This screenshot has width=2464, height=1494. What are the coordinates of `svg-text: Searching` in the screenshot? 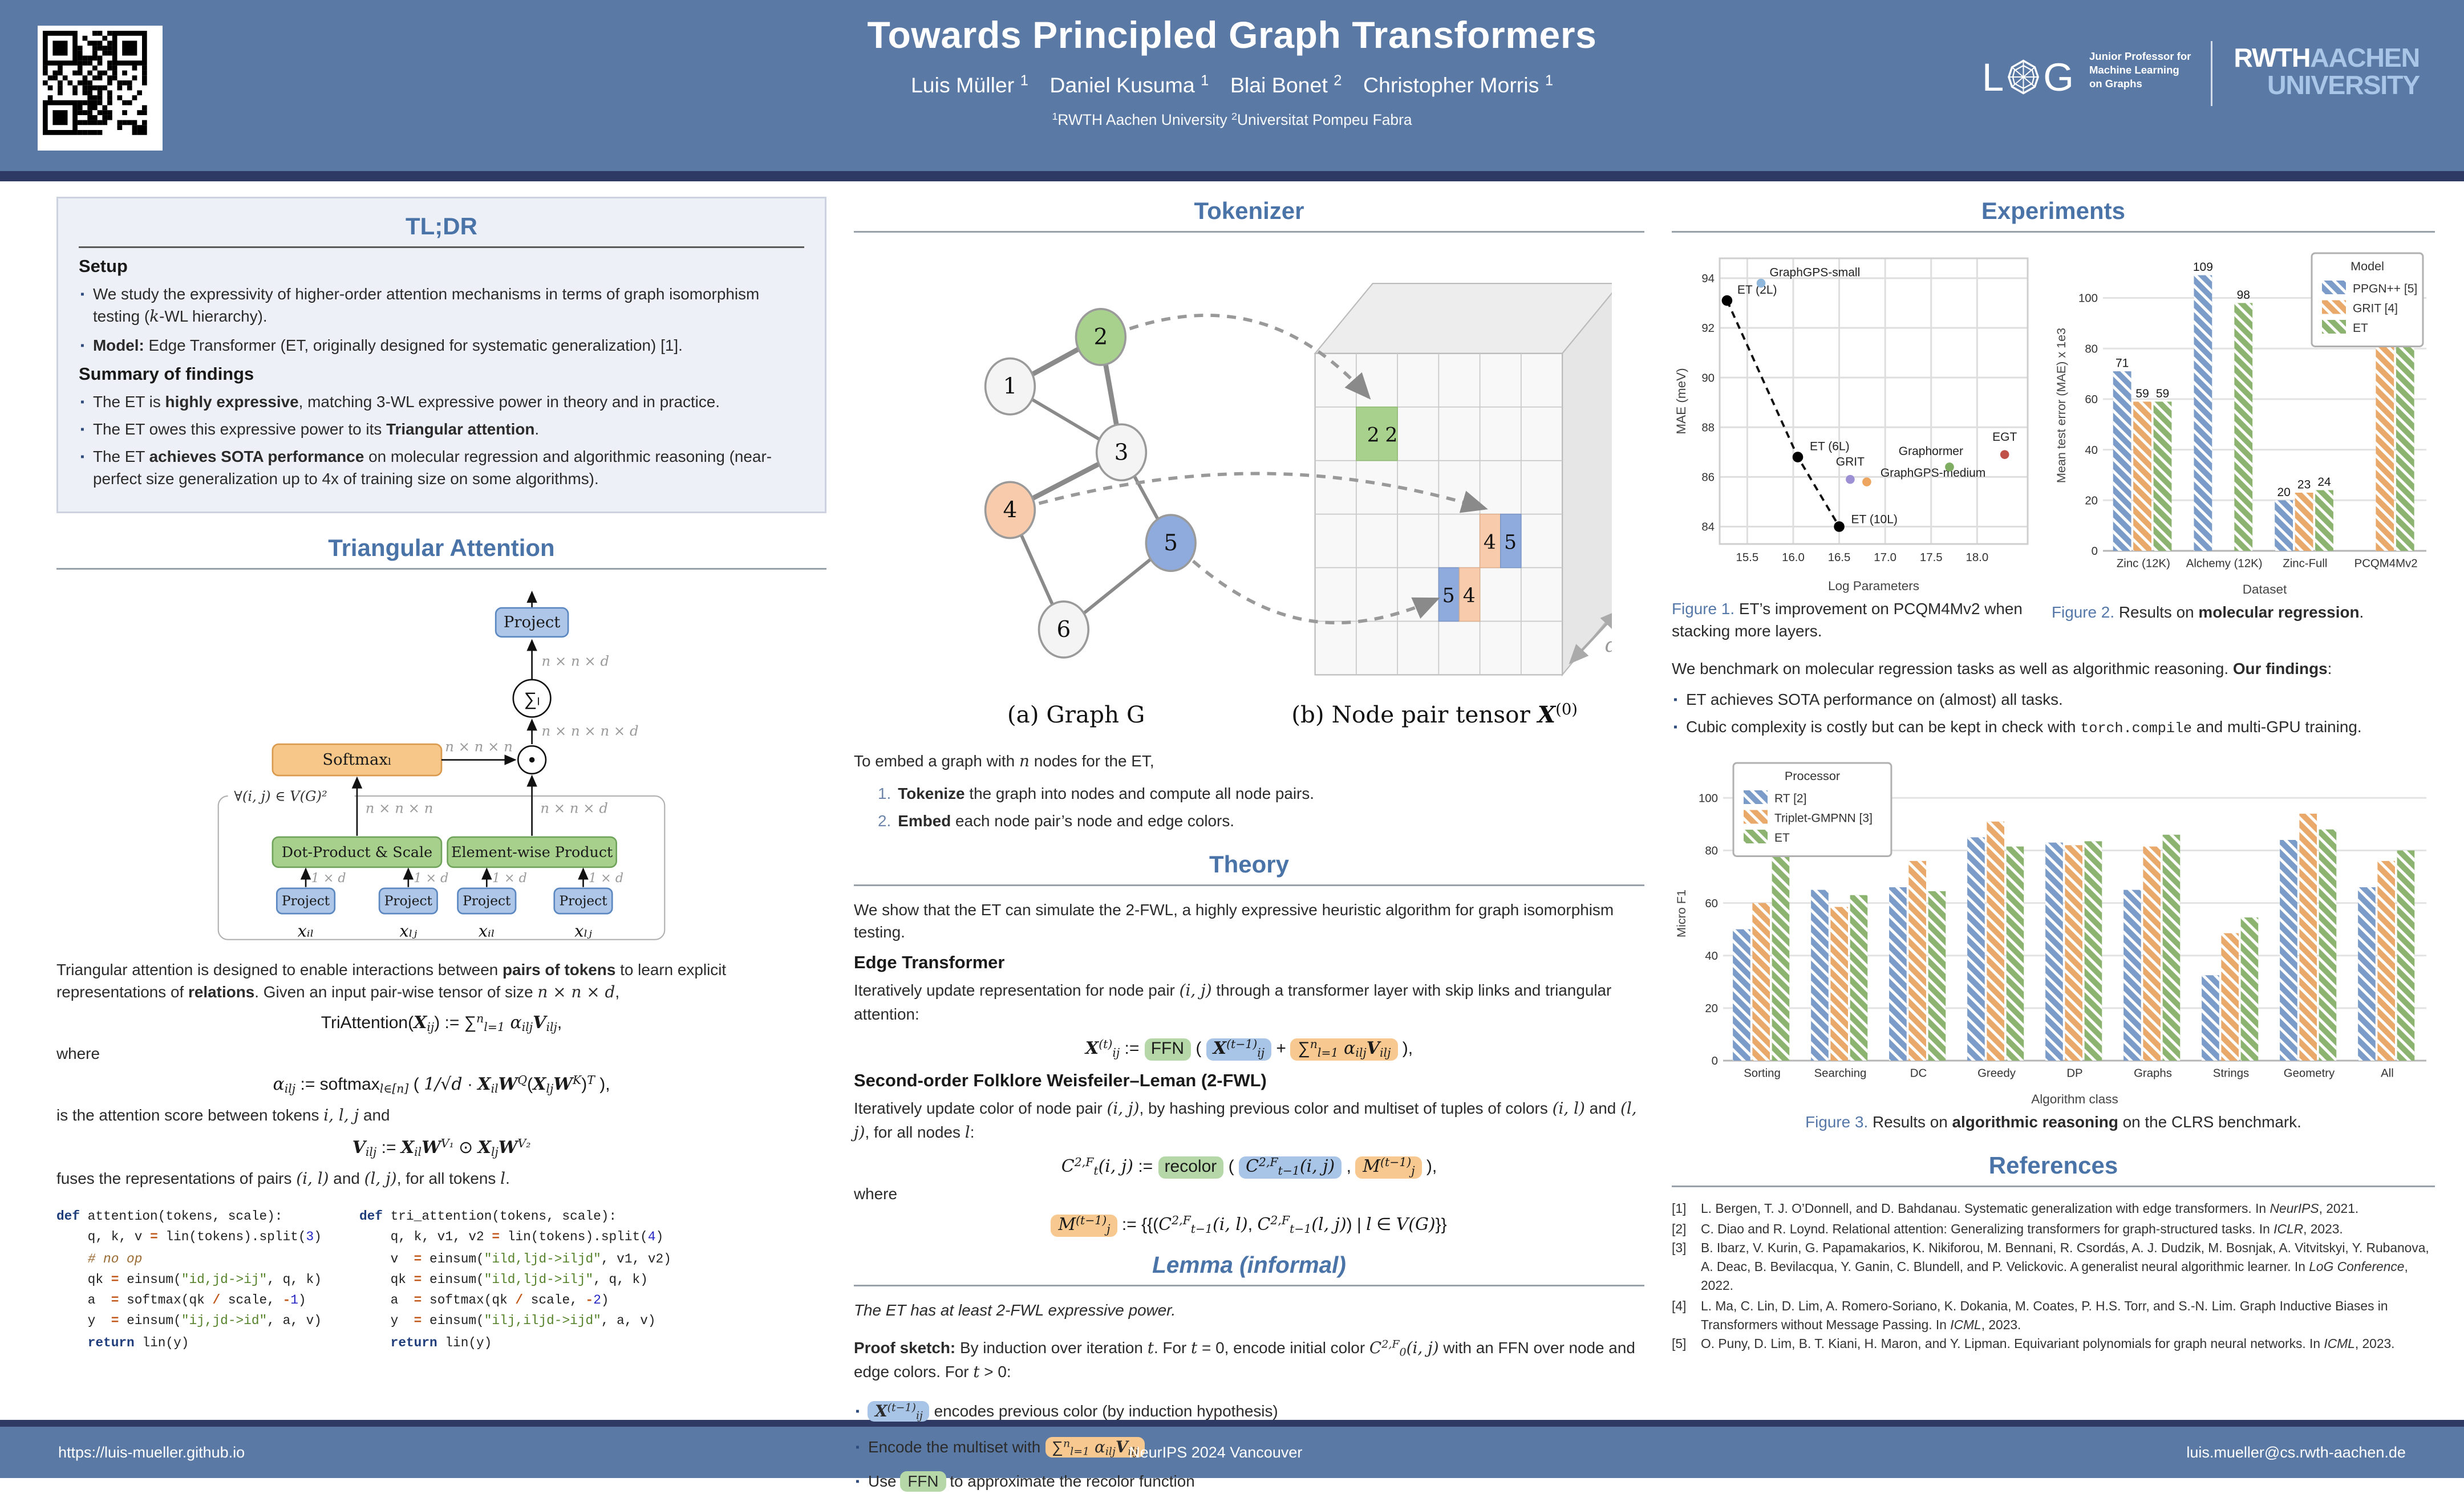 It's located at (1841, 1073).